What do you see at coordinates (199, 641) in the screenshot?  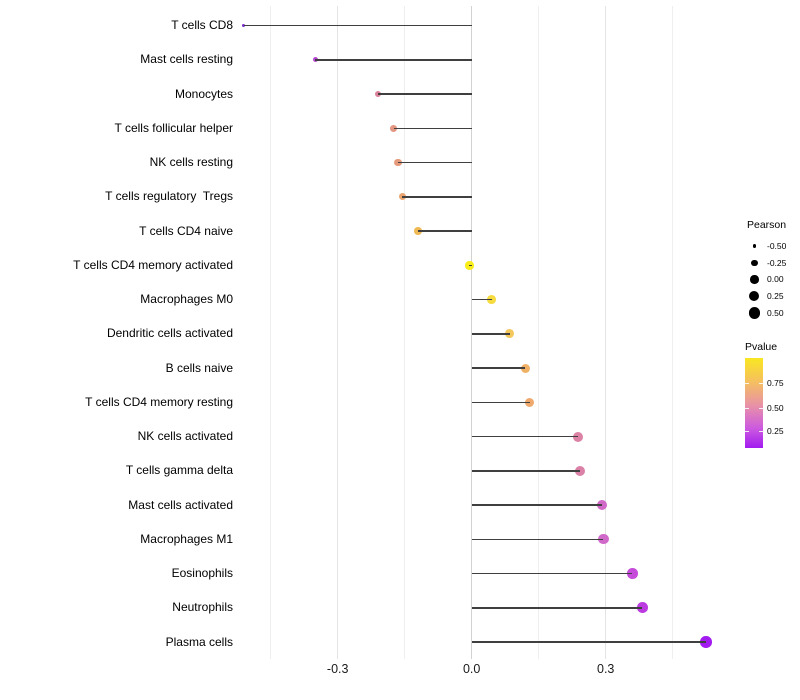 I see `y-axis-label: Plasma cells` at bounding box center [199, 641].